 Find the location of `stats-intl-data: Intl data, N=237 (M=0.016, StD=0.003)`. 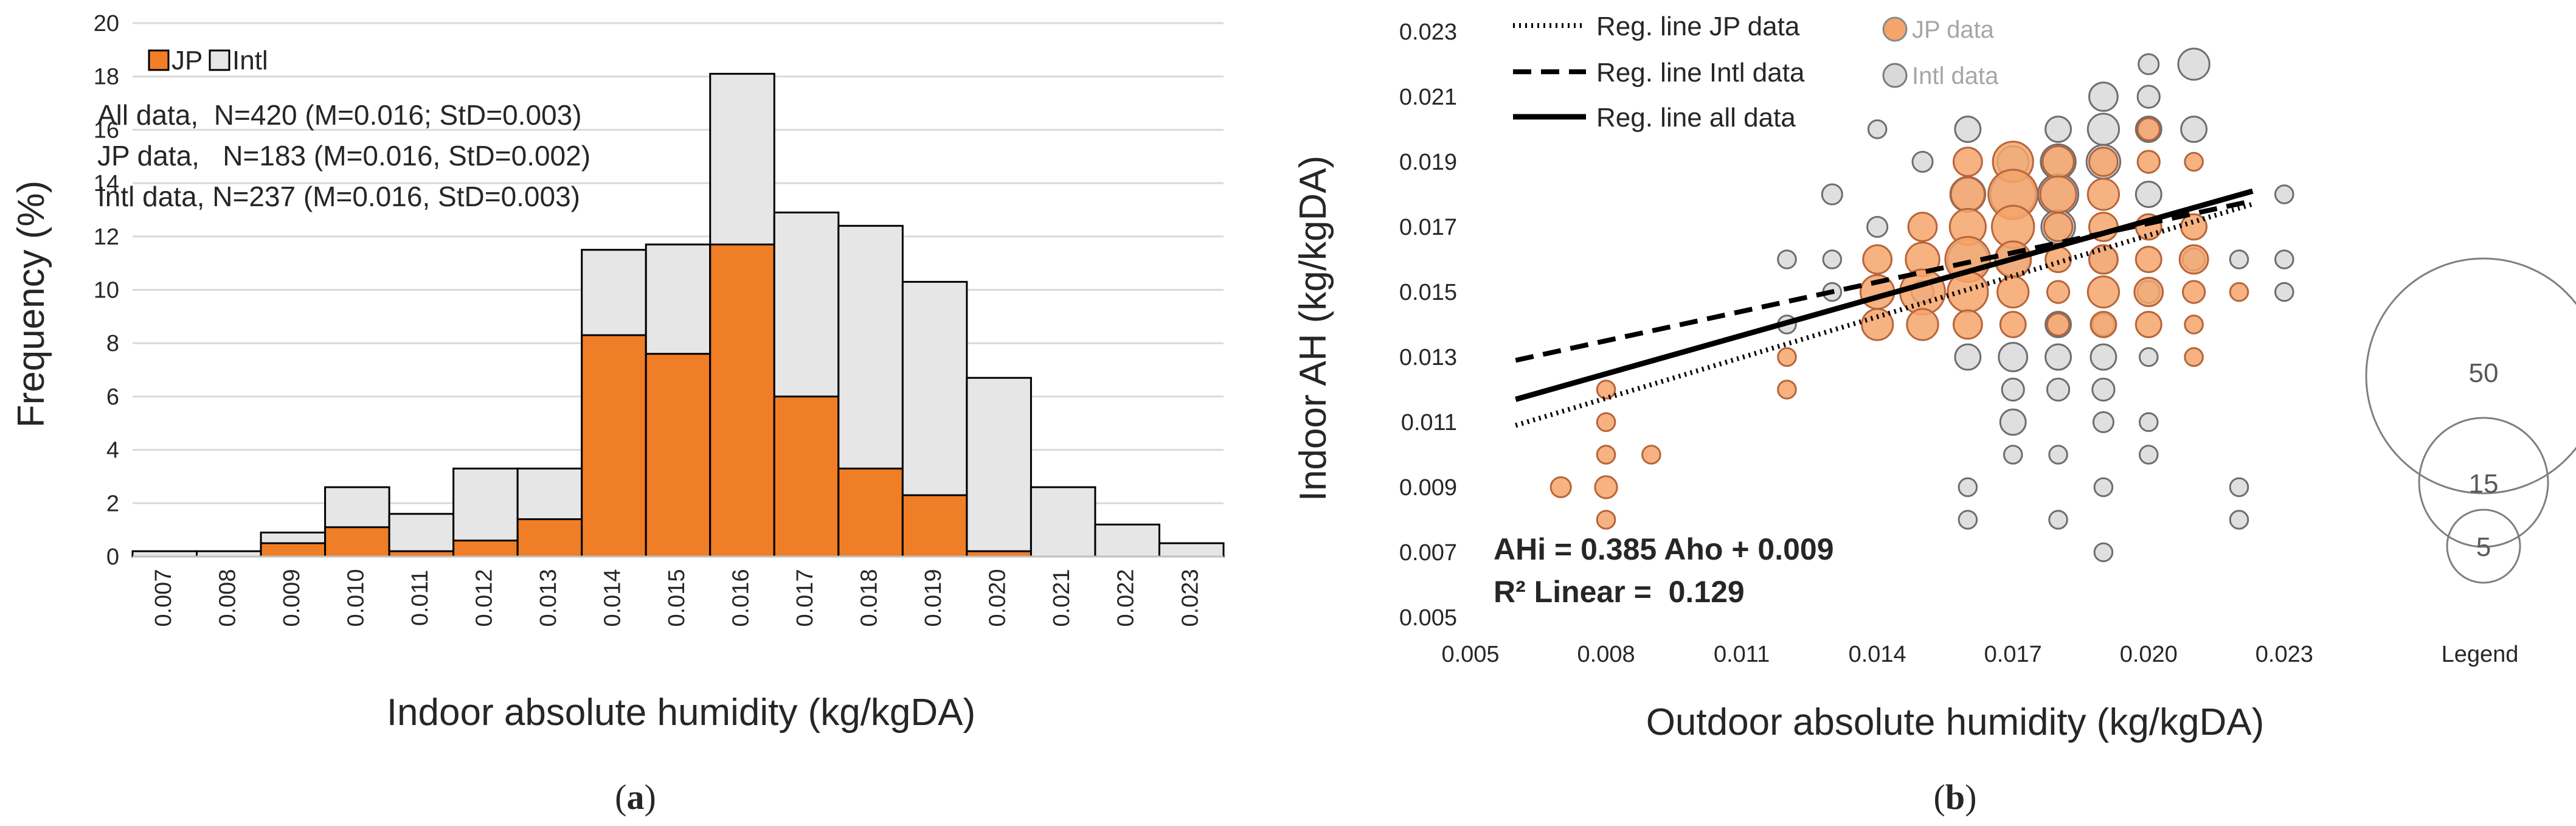

stats-intl-data: Intl data, N=237 (M=0.016, StD=0.003) is located at coordinates (338, 196).